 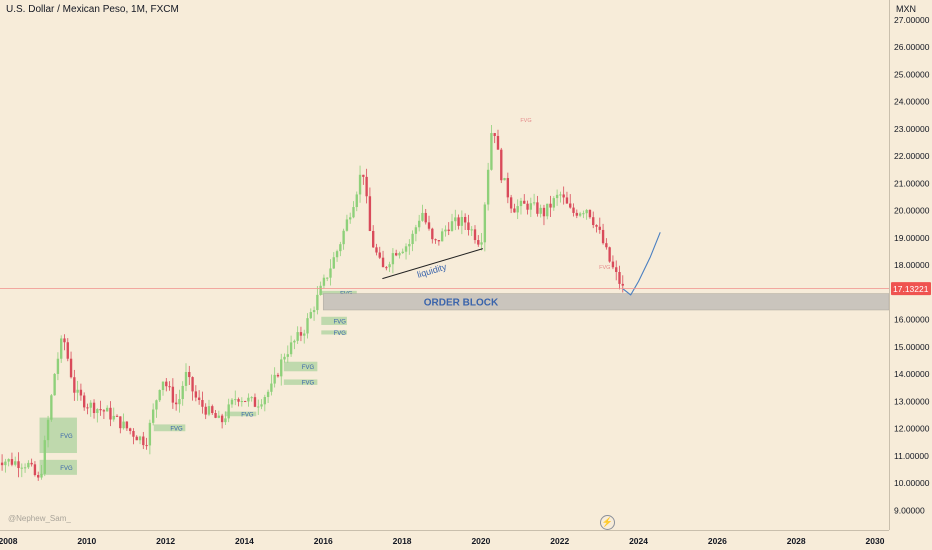 I want to click on x-tick-label: 2030, so click(x=875, y=541).